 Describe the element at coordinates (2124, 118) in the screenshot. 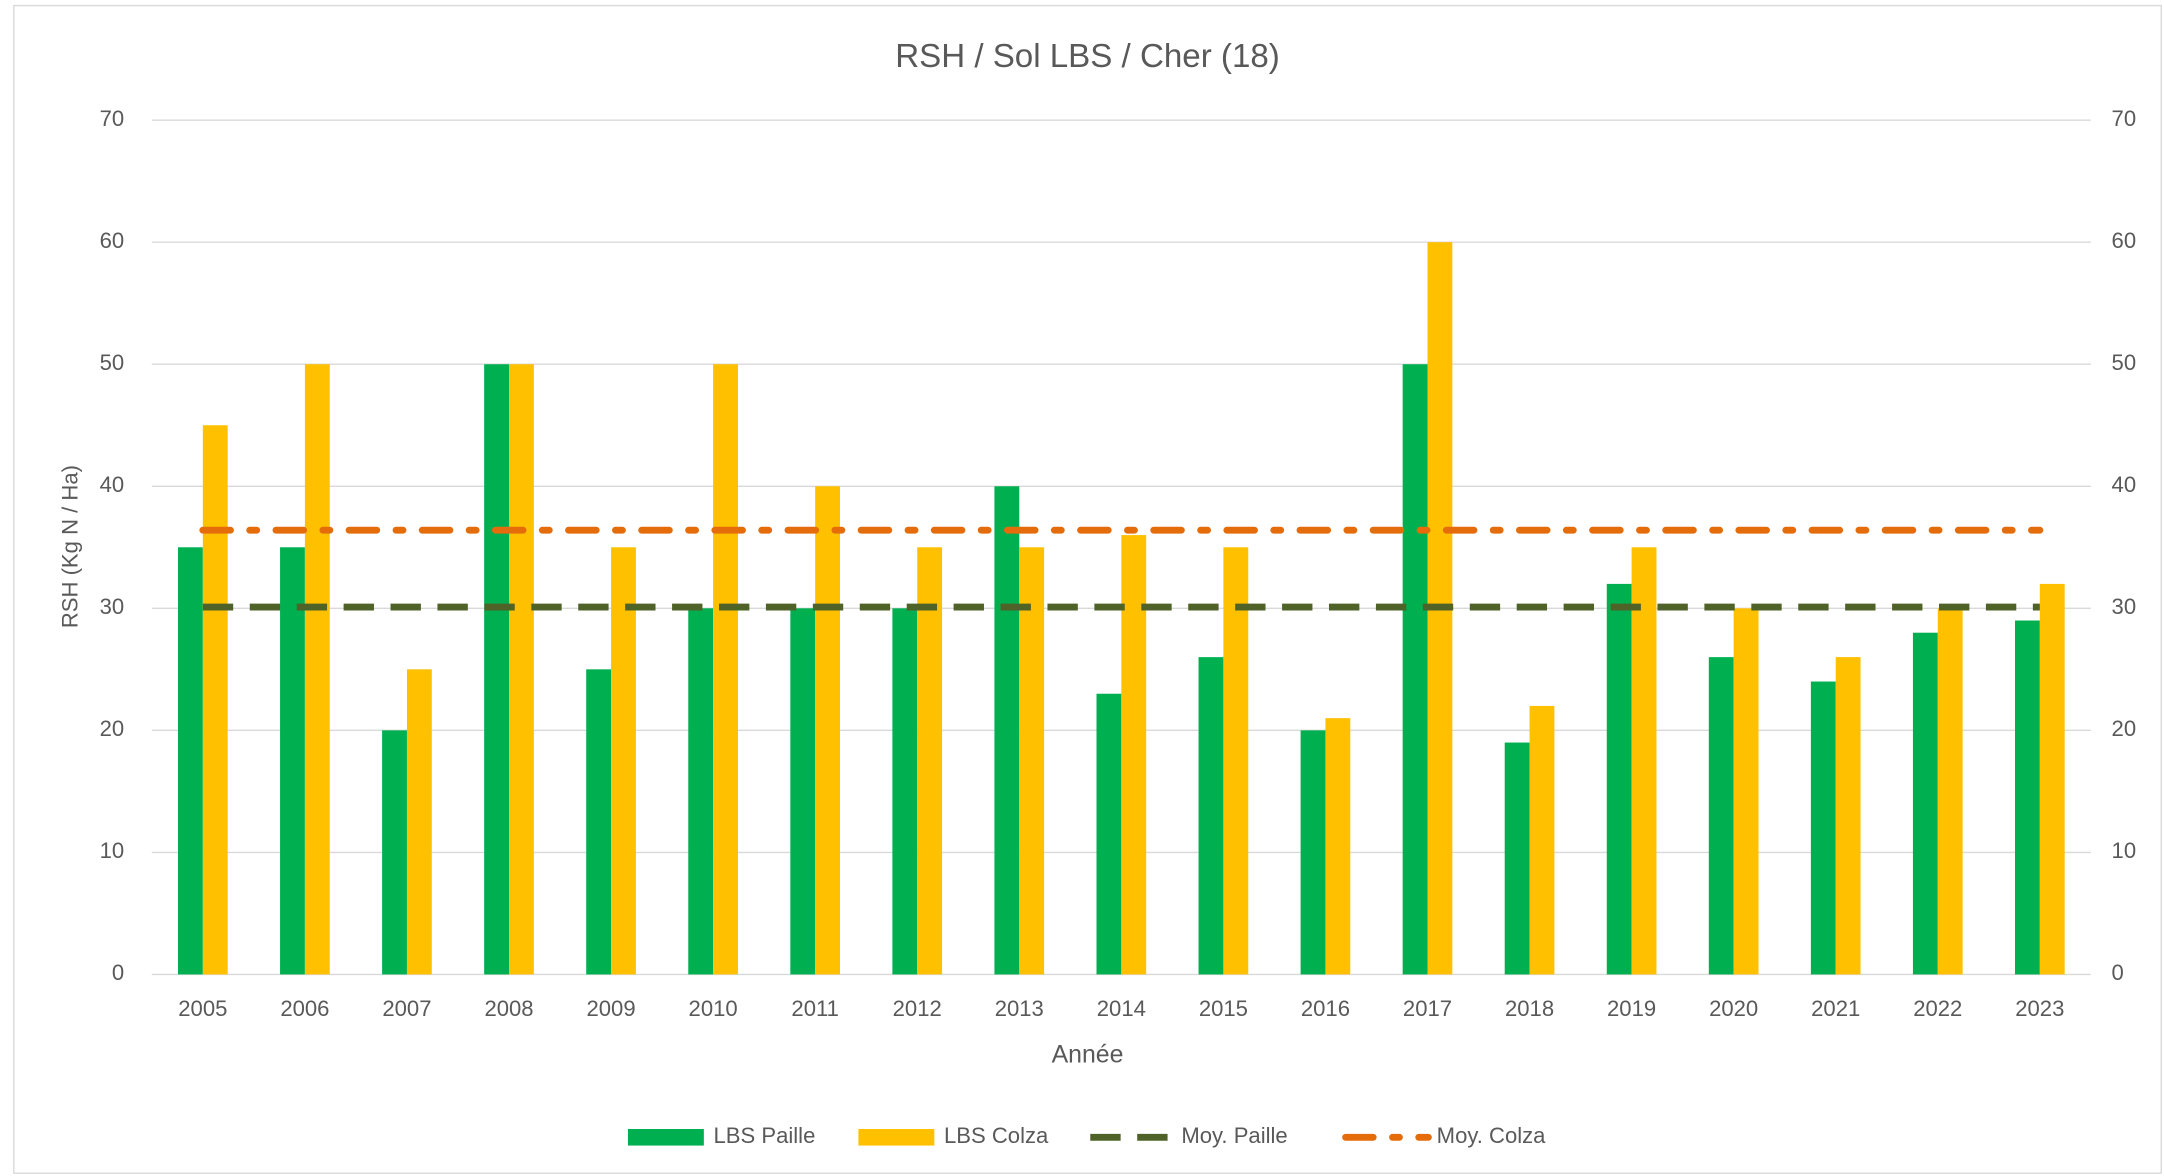

I see `y2-tick-label: 70` at that location.